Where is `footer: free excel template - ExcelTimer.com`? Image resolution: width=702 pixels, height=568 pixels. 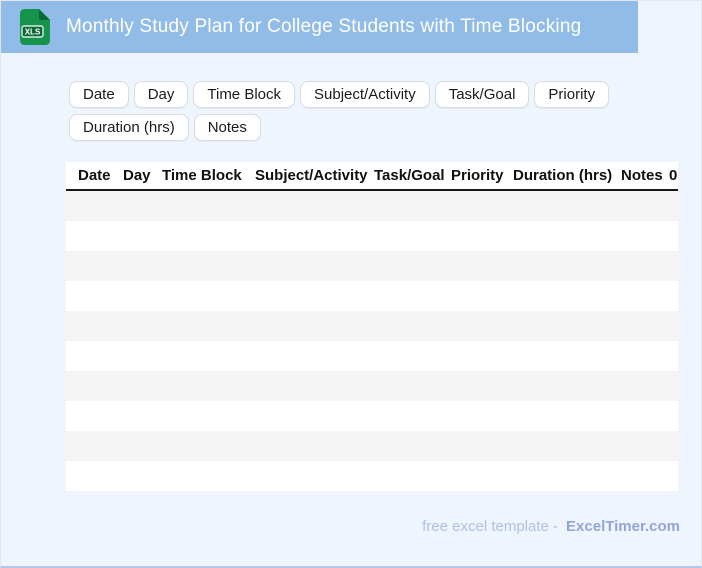 footer: free excel template - ExcelTimer.com is located at coordinates (351, 526).